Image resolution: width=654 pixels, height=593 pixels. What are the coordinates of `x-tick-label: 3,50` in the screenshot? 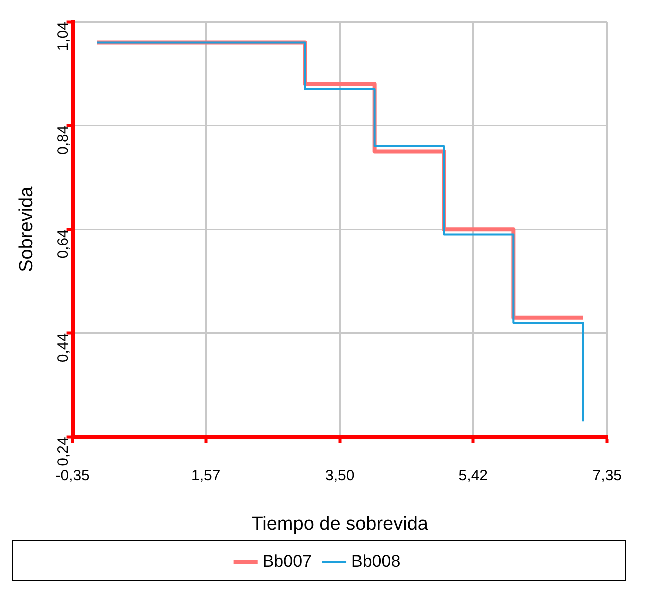 It's located at (340, 475).